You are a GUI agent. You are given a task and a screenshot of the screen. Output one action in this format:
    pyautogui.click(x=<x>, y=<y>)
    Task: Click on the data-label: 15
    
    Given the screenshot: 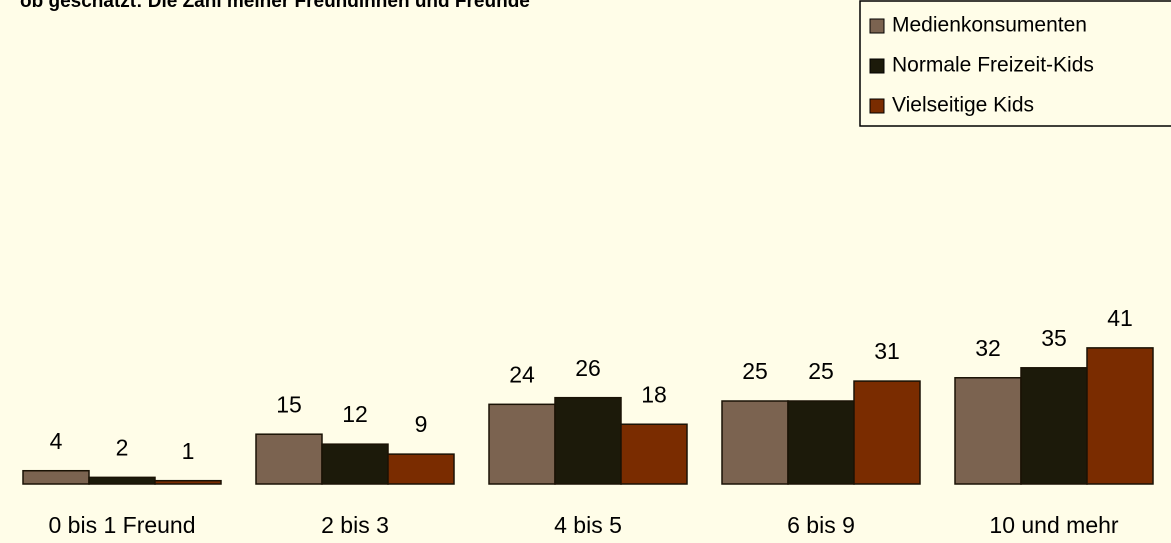 What is the action you would take?
    pyautogui.click(x=289, y=404)
    